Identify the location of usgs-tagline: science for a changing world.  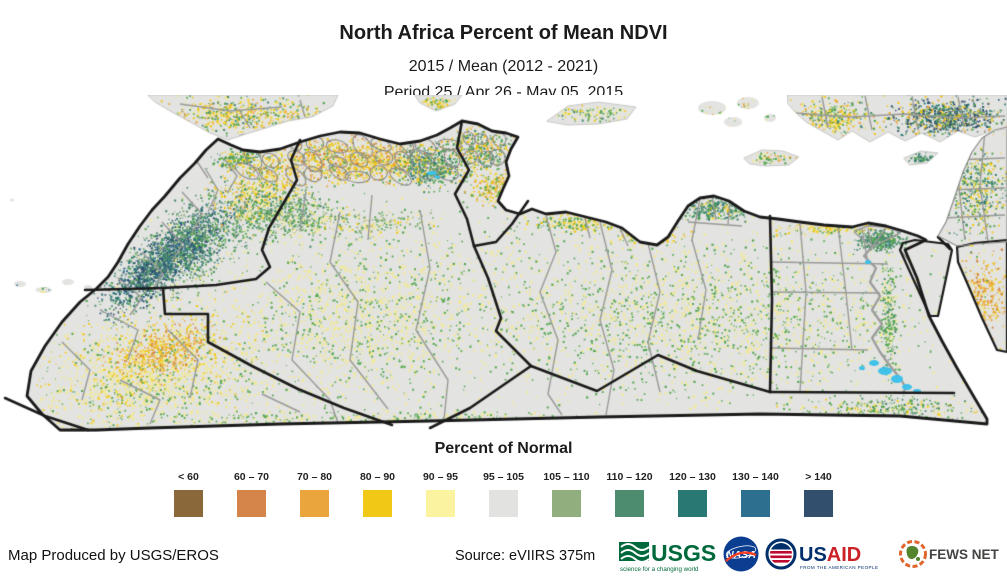
(659, 569).